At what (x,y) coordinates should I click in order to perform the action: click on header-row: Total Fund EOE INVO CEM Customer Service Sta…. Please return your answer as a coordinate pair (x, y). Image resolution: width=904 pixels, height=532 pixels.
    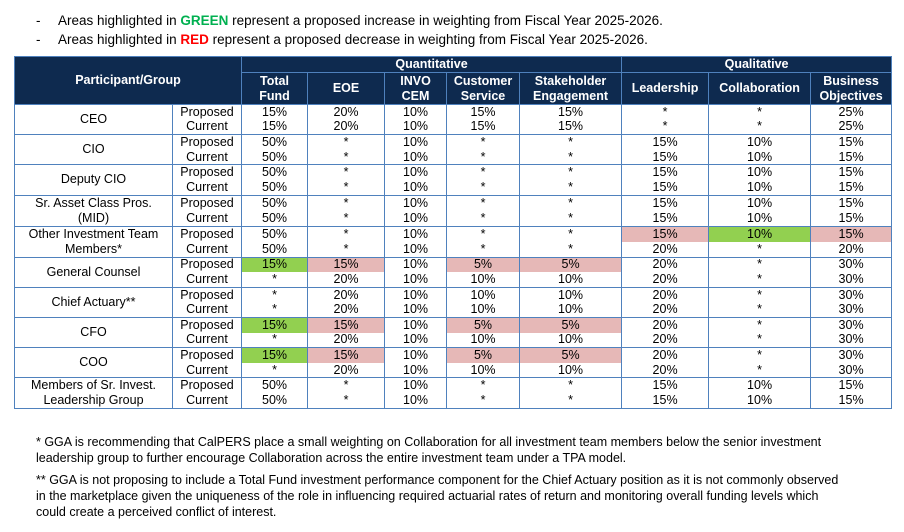
    Looking at the image, I should click on (454, 88).